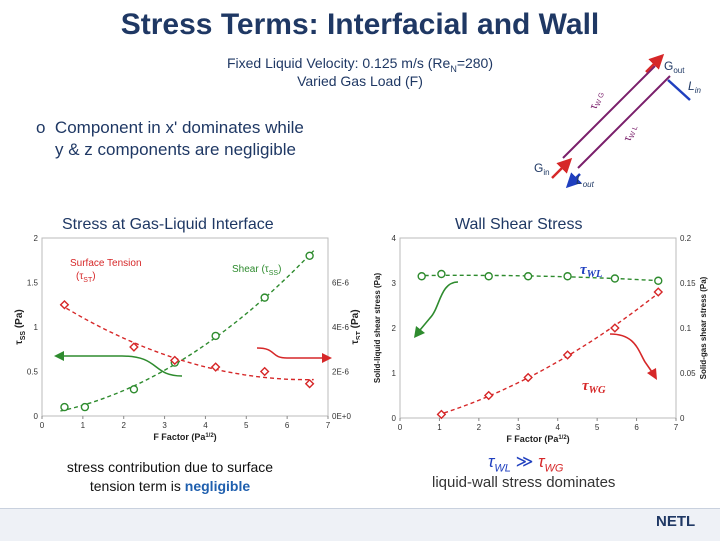 The image size is (720, 541). I want to click on y-left-tick-label: 3, so click(394, 283).